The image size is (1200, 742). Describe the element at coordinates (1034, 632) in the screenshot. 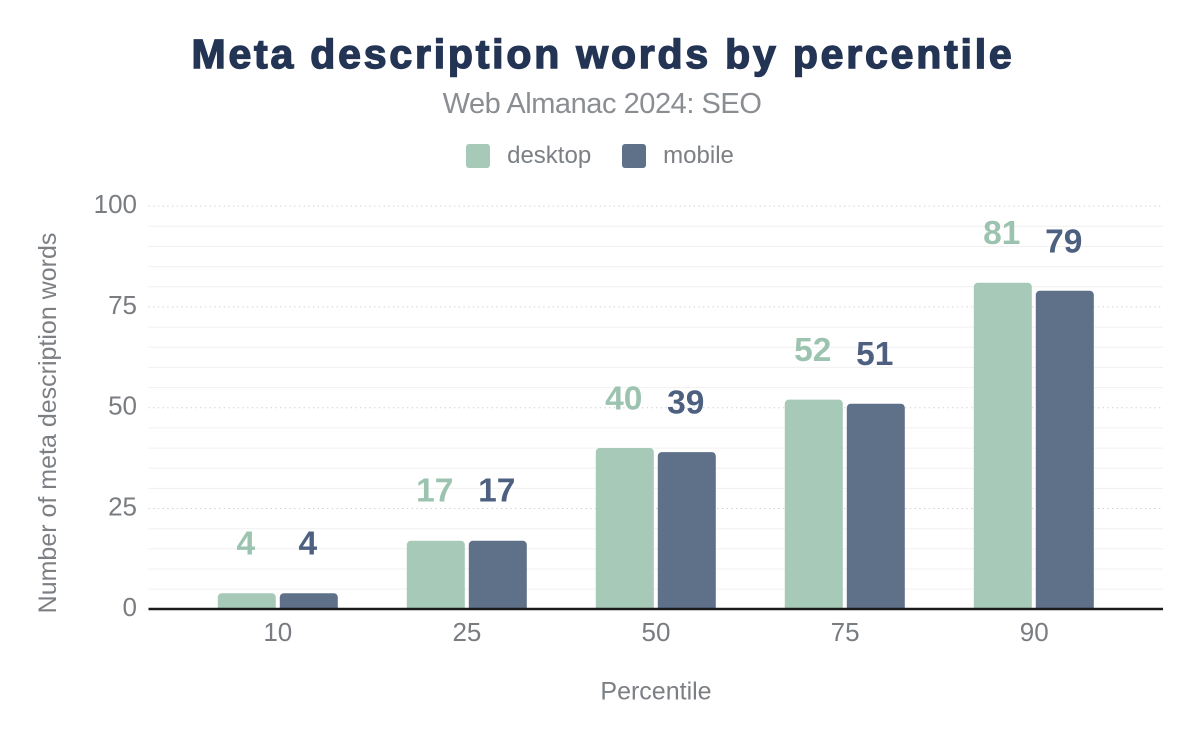

I see `svg-text: 90` at that location.